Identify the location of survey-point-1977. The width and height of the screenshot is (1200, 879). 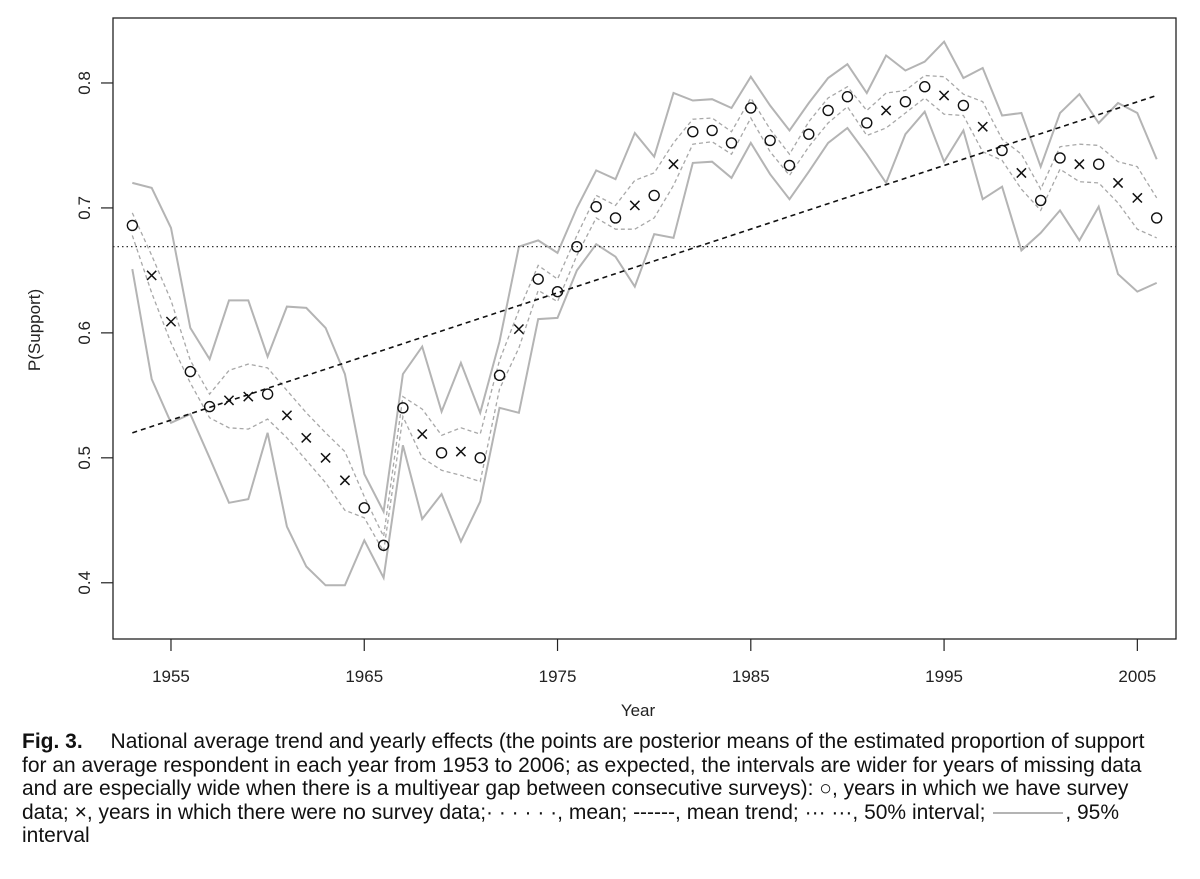
(596, 206).